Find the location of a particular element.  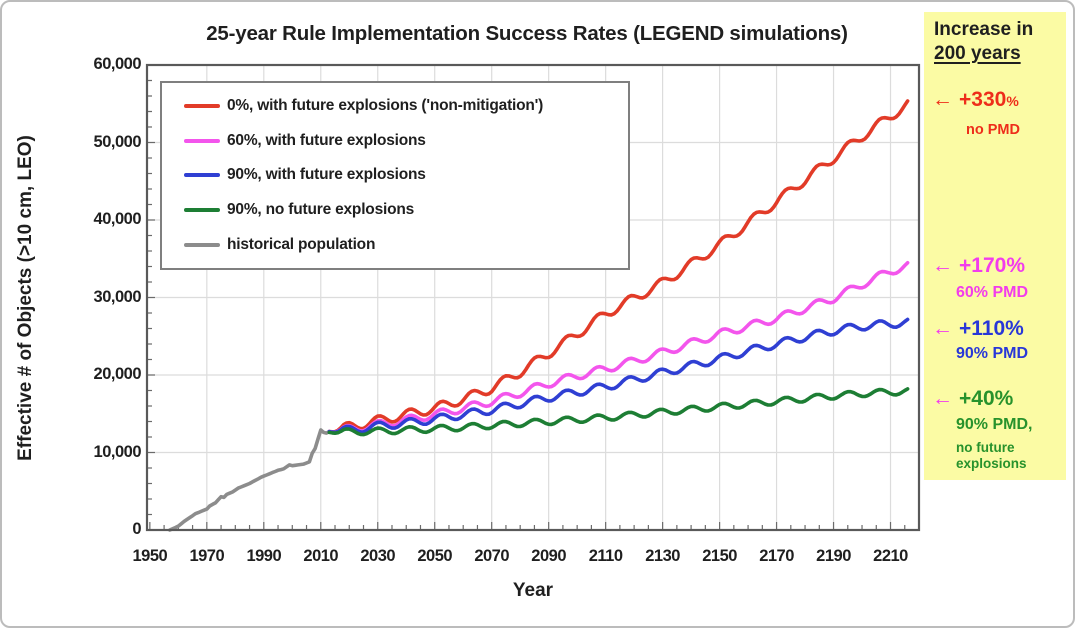

legend-label: historical population is located at coordinates (301, 244).